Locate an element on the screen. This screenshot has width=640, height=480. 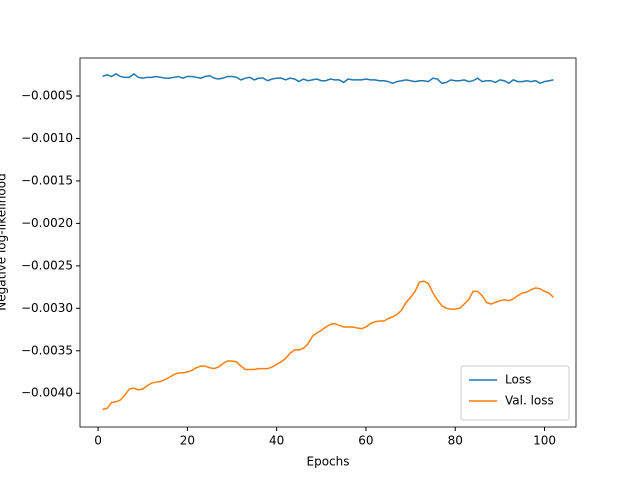
y-tick-label: −0.0015 is located at coordinates (47, 180).